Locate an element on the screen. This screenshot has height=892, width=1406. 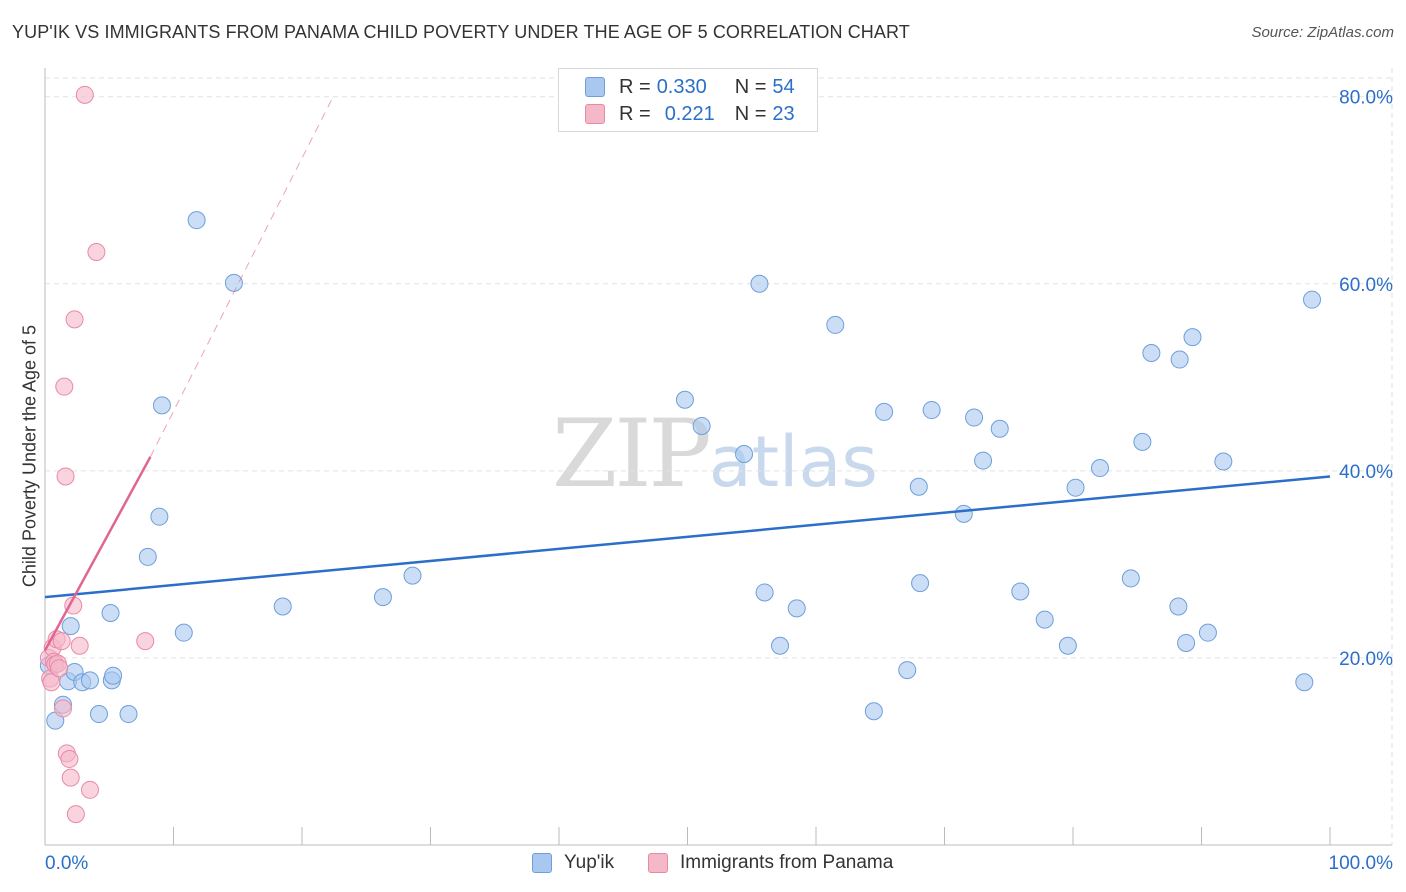
panama-trend-extension is located at coordinates (242, 276).